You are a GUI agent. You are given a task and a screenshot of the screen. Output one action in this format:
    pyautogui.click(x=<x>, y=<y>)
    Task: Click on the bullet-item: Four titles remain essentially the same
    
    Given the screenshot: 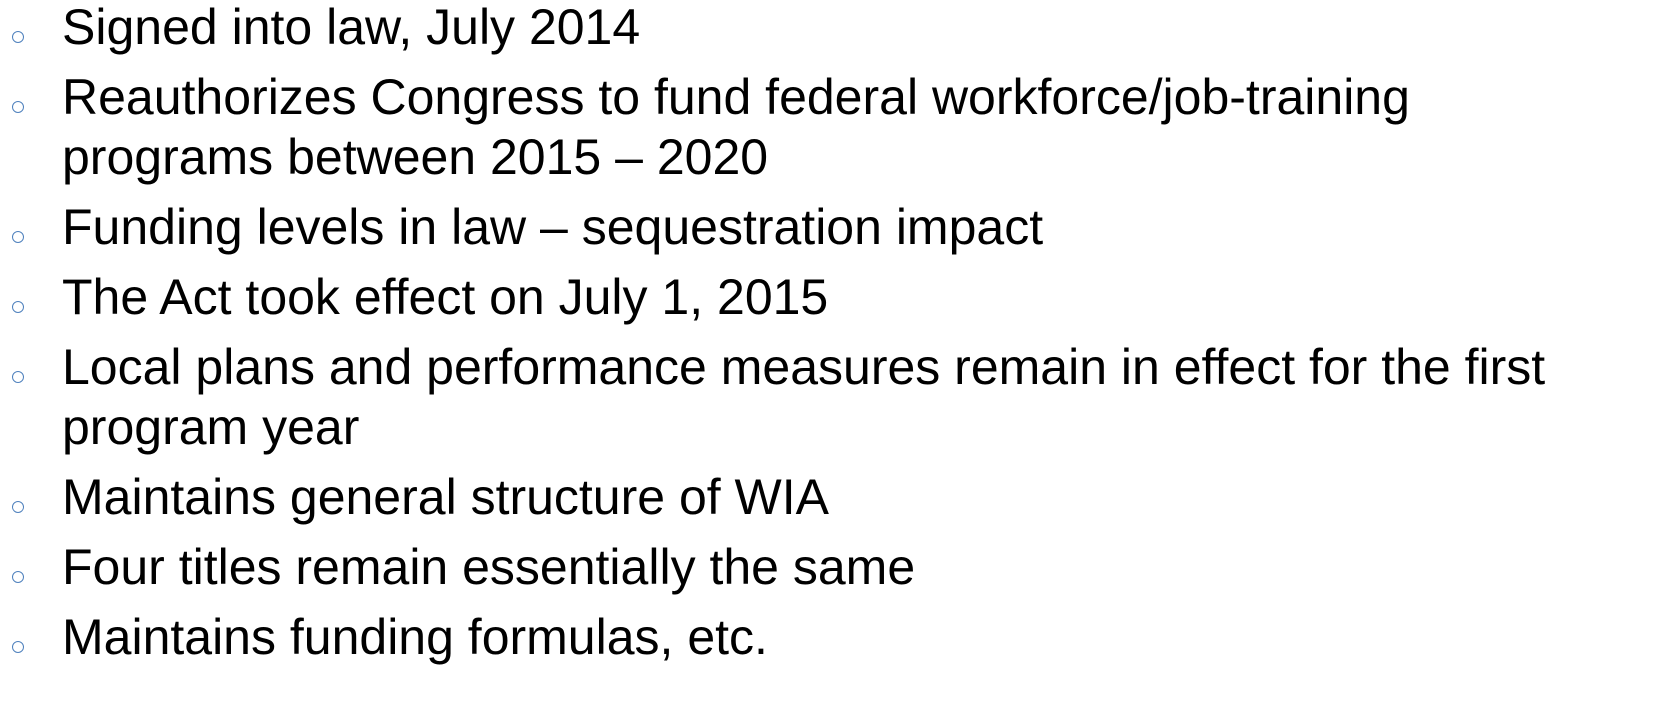 What is the action you would take?
    pyautogui.click(x=817, y=567)
    